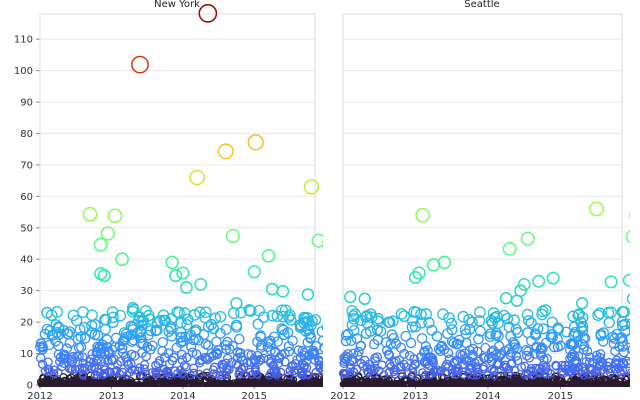 The height and width of the screenshot is (400, 640). Describe the element at coordinates (23, 40) in the screenshot. I see `y-tick-label: 110` at that location.